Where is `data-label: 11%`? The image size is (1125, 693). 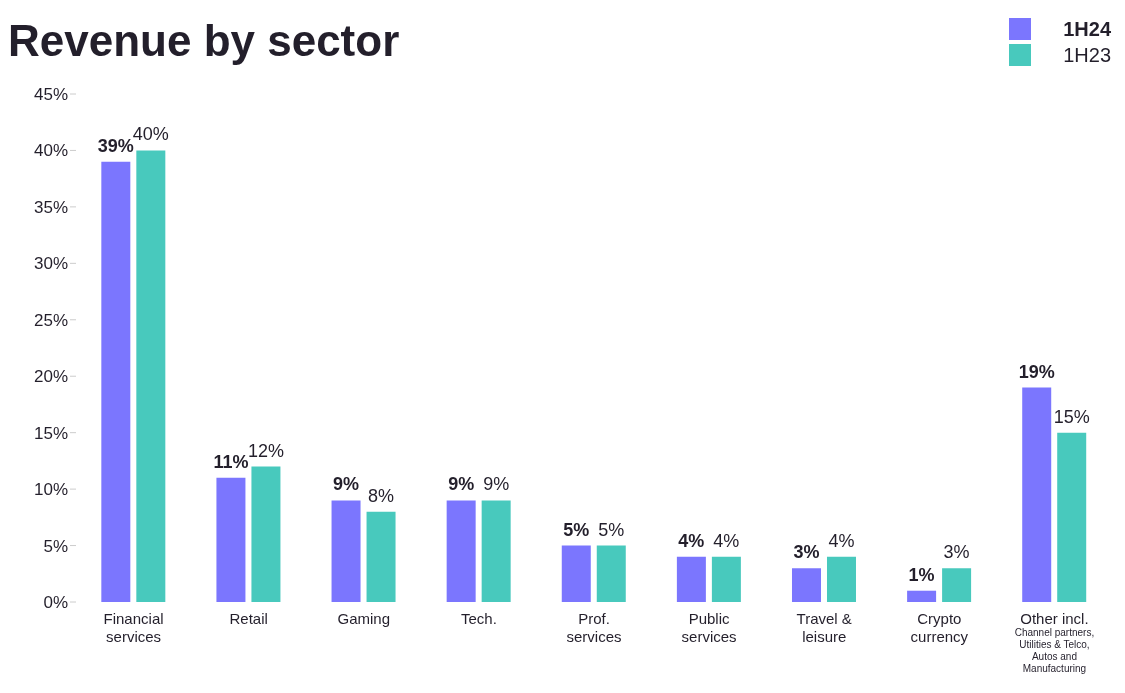
data-label: 11% is located at coordinates (231, 461).